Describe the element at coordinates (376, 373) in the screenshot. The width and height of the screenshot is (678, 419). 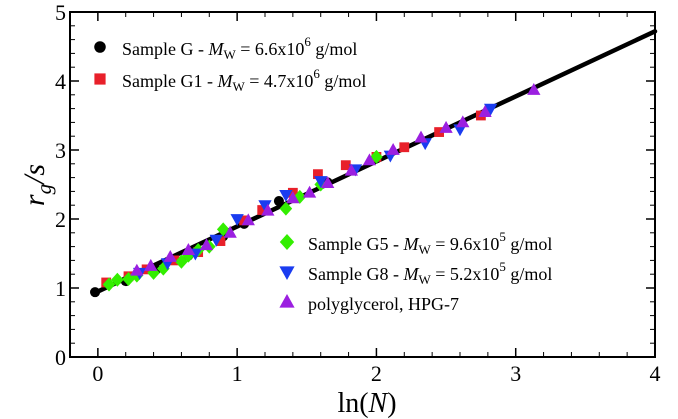
I see `x-tick-label: 2` at that location.